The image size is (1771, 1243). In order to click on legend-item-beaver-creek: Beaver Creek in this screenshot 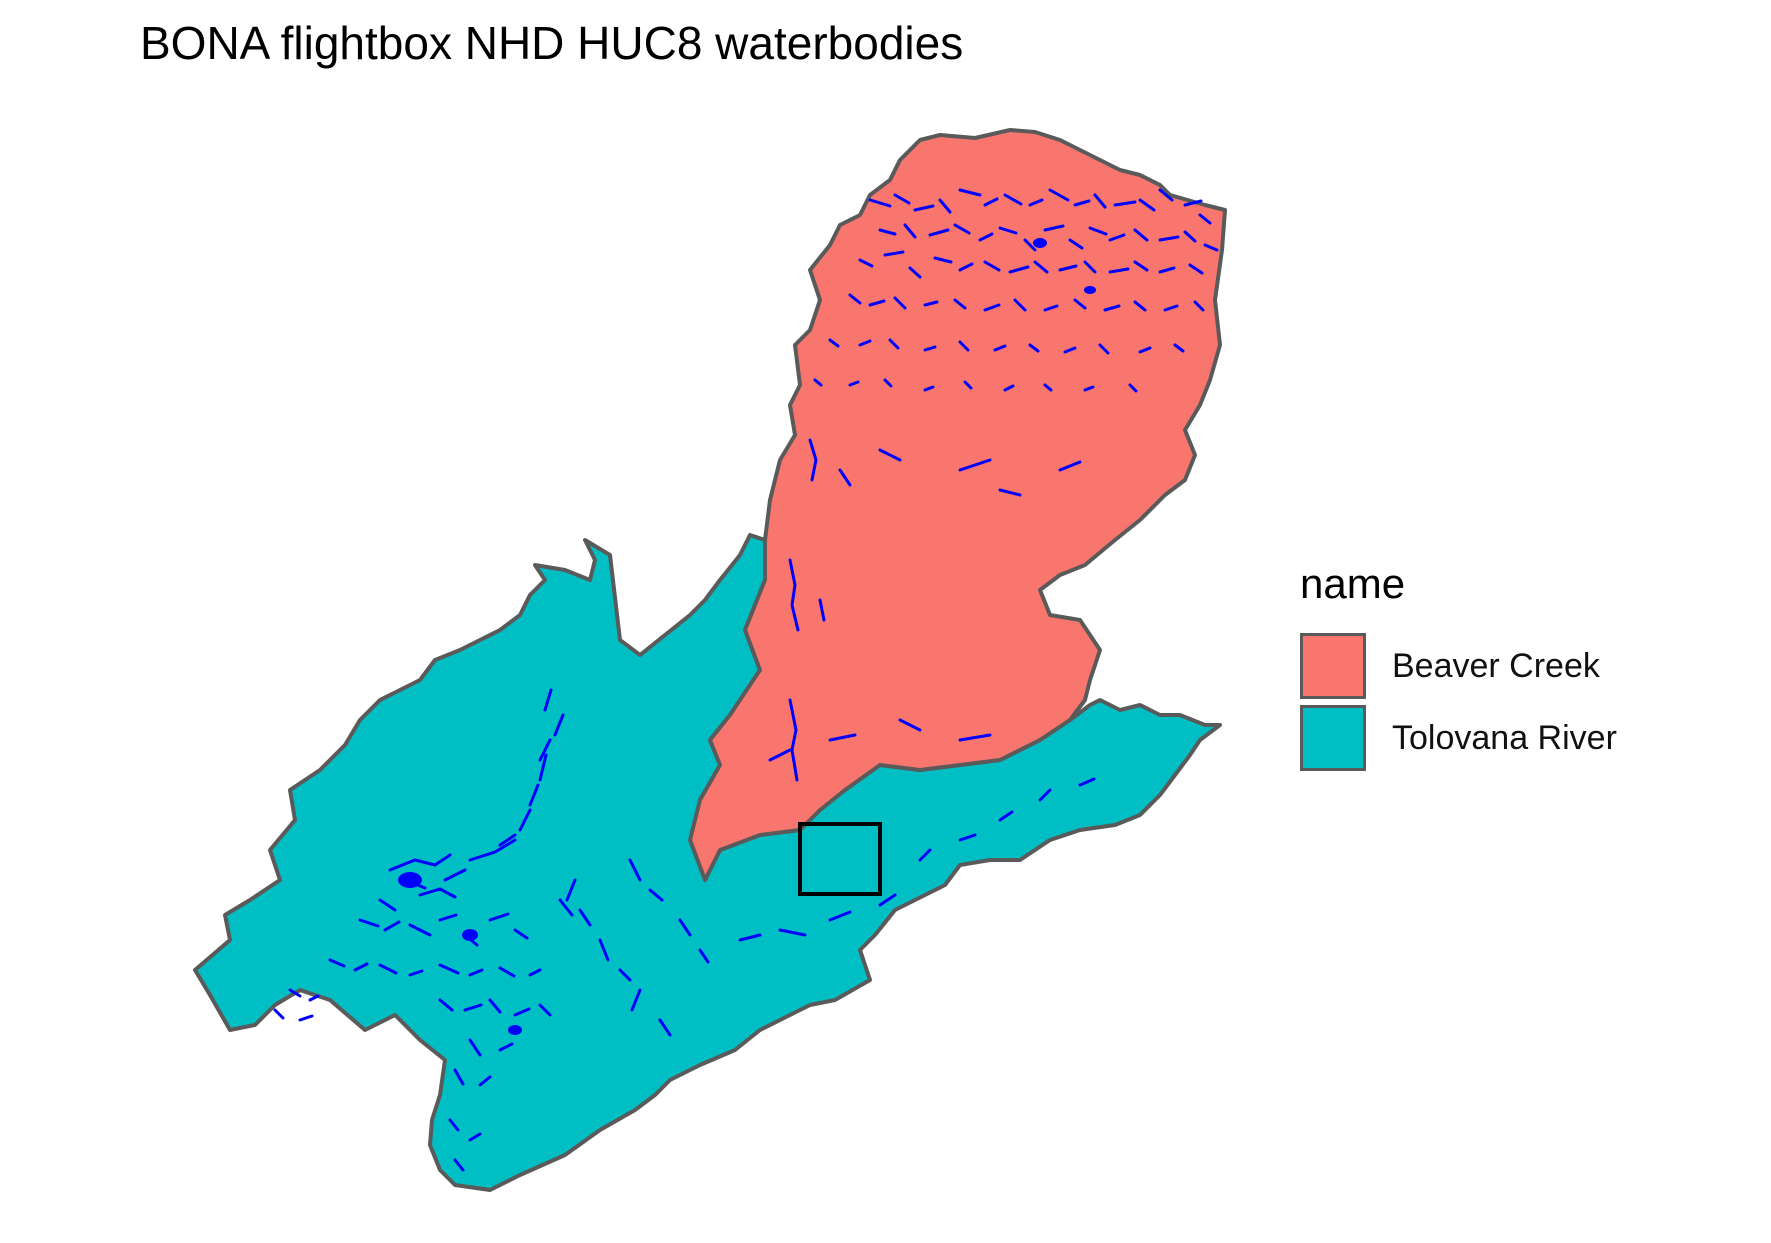, I will do `click(1458, 666)`.